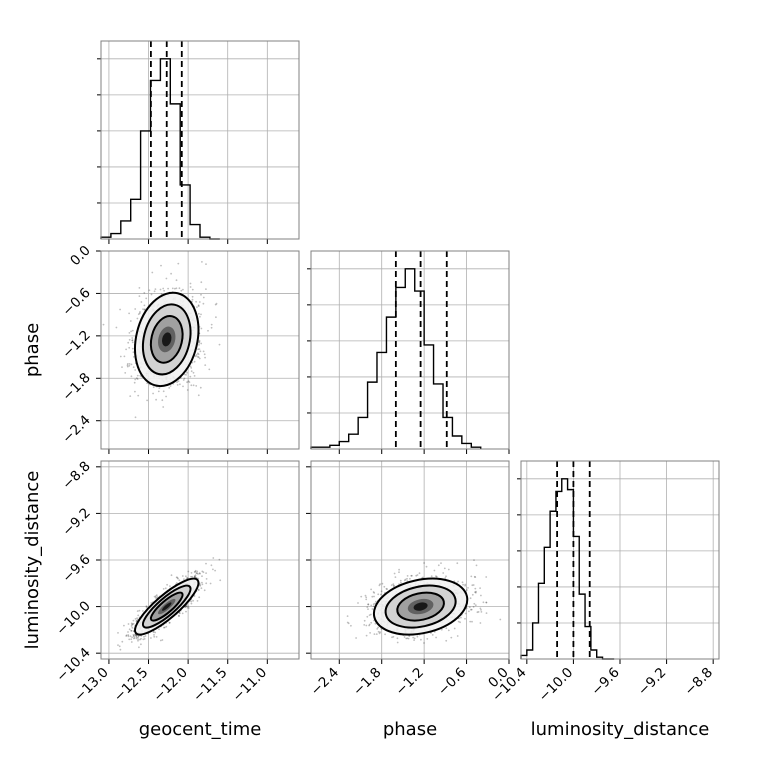 Image resolution: width=760 pixels, height=760 pixels. What do you see at coordinates (131, 685) in the screenshot?
I see `x-tick-label: −12.5` at bounding box center [131, 685].